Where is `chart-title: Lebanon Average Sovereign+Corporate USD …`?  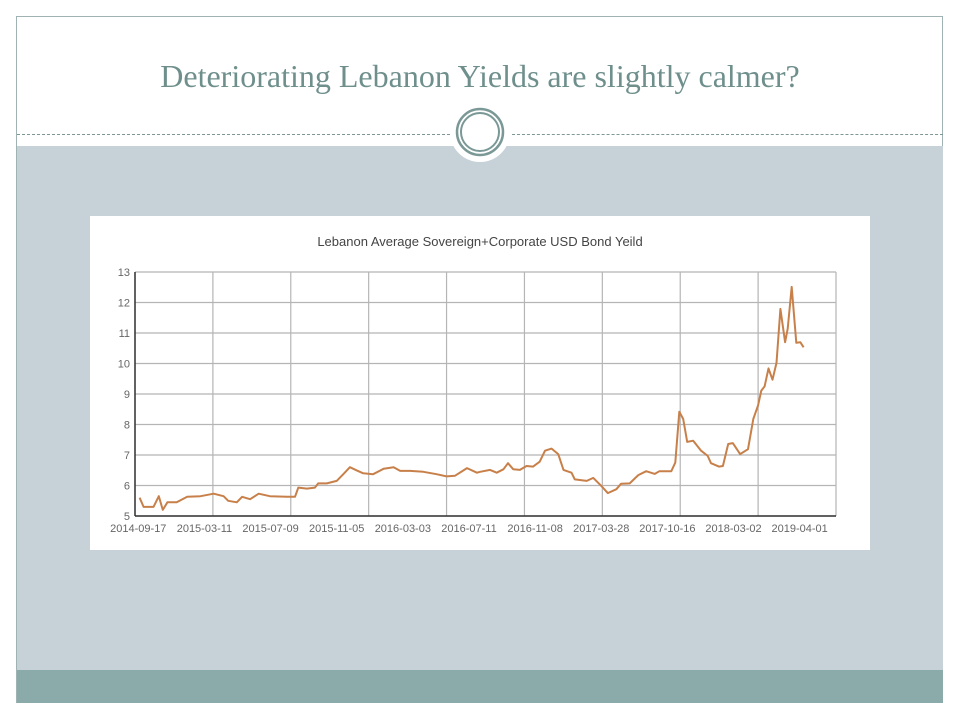
chart-title: Lebanon Average Sovereign+Corporate USD … is located at coordinates (479, 241).